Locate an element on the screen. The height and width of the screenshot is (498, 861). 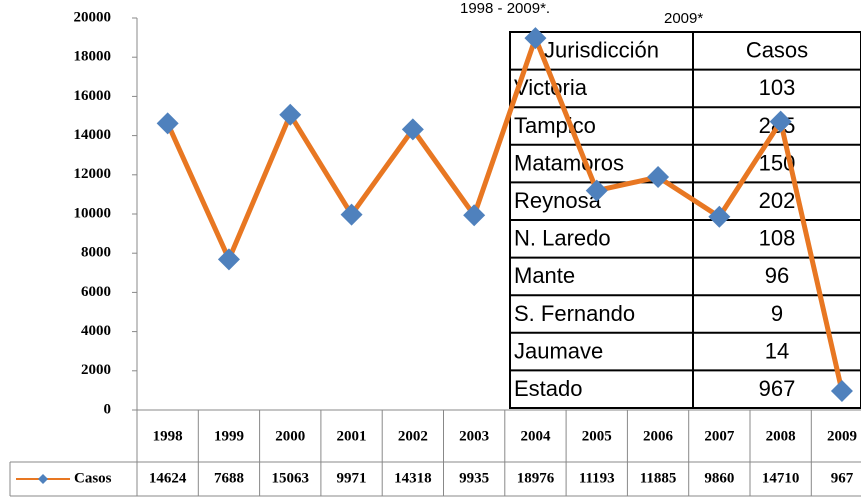
table-cell: 103 is located at coordinates (777, 87).